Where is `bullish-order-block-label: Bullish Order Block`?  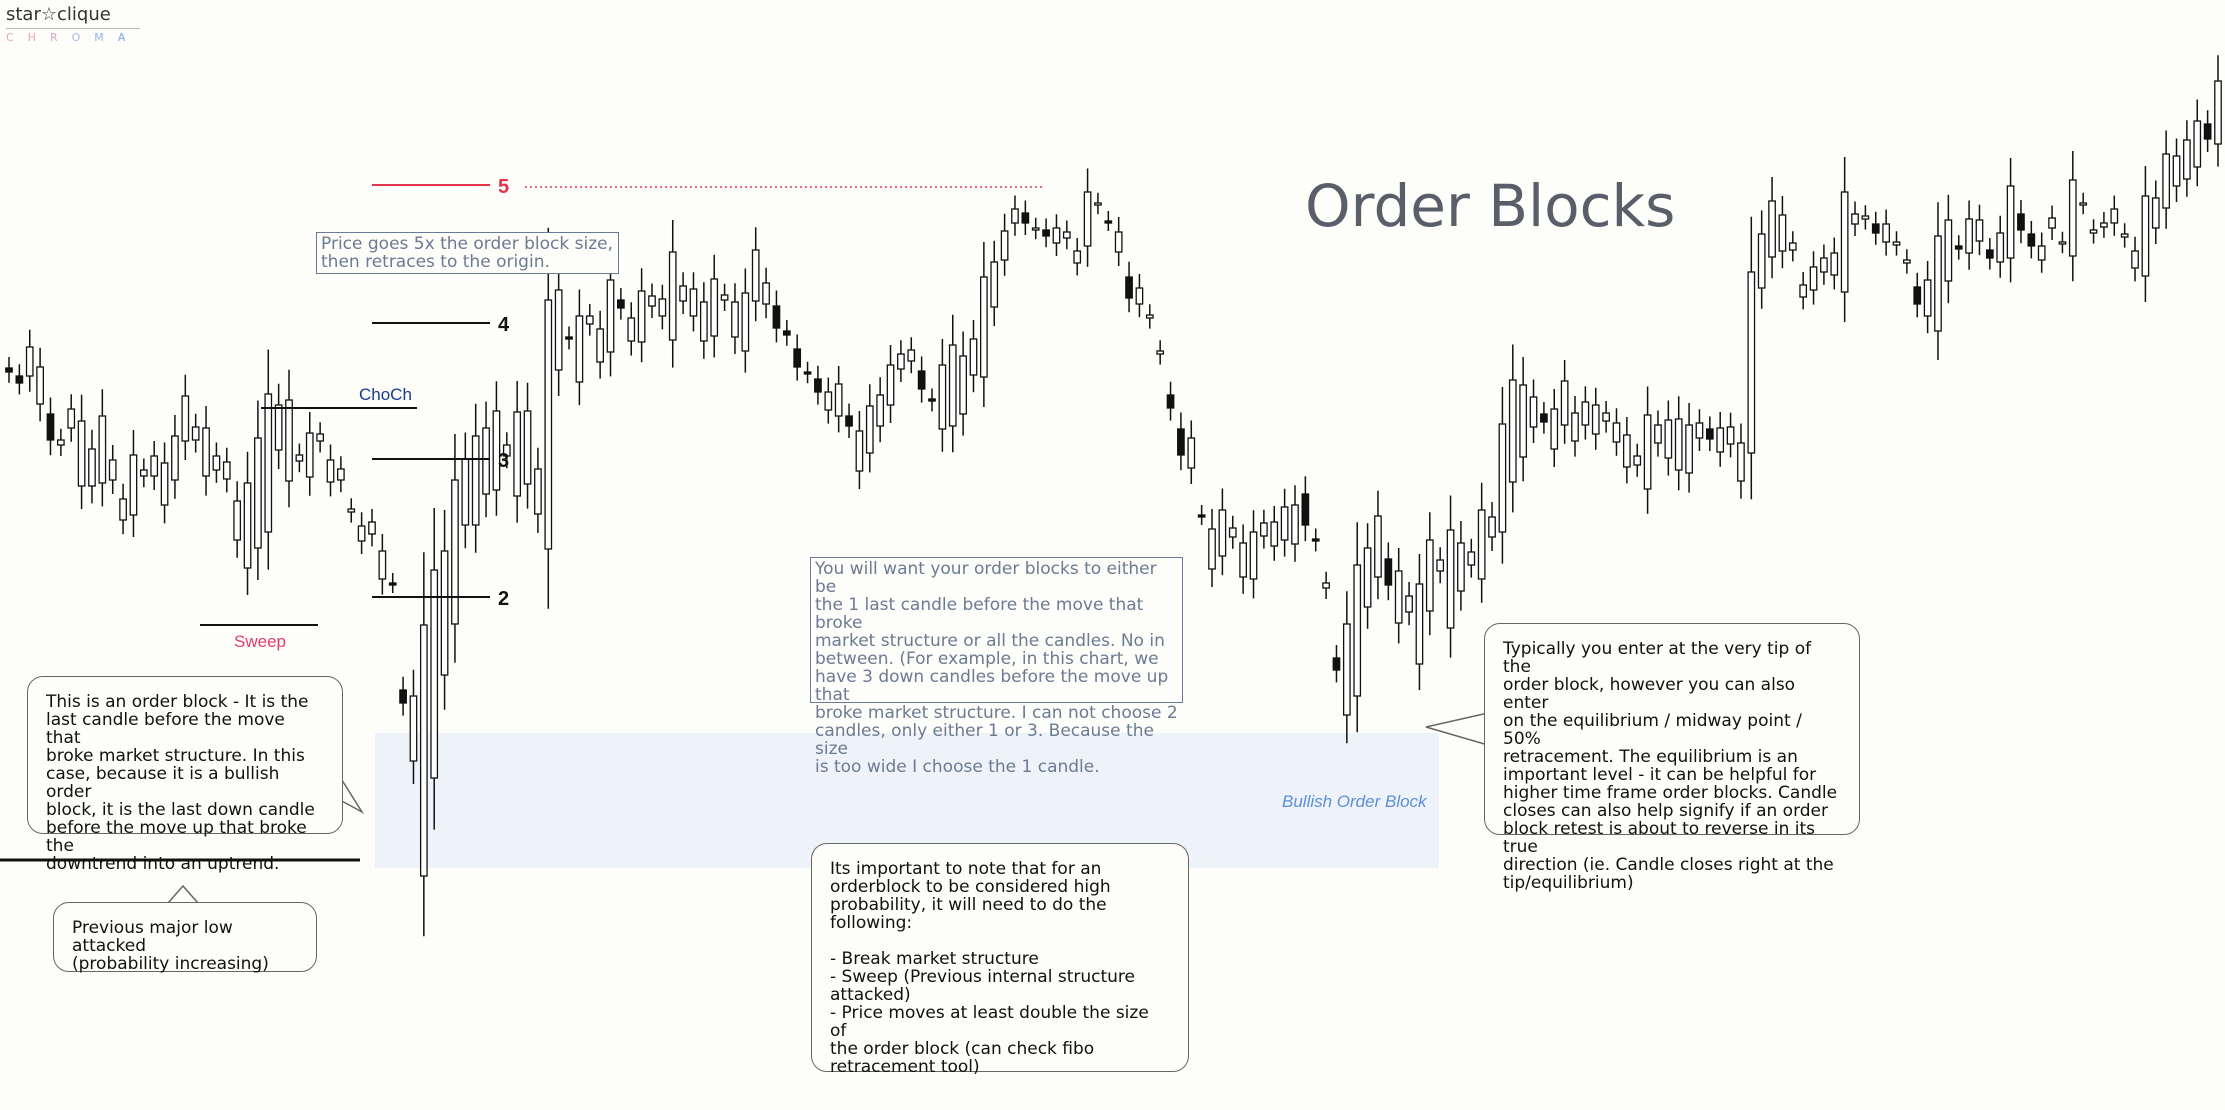
bullish-order-block-label: Bullish Order Block is located at coordinates (1355, 801).